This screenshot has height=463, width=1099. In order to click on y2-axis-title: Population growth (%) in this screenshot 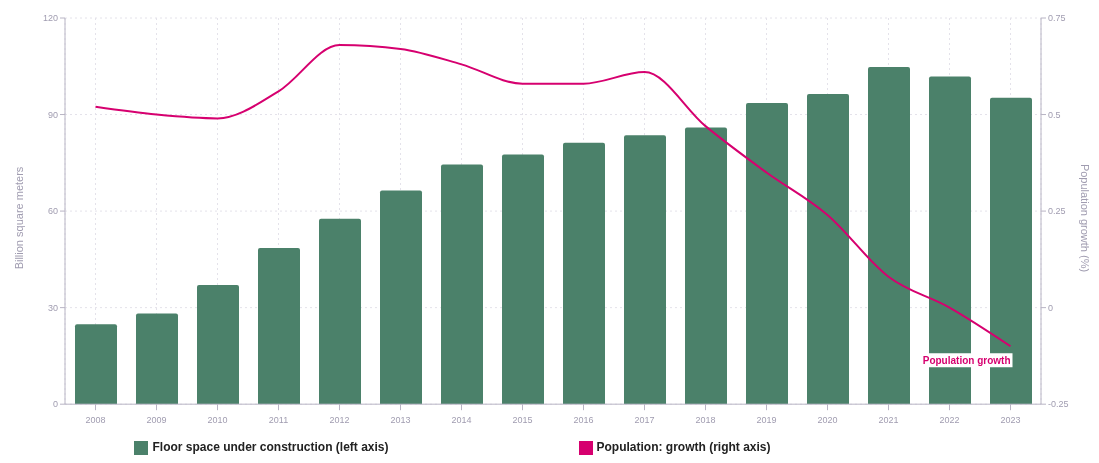, I will do `click(1085, 218)`.